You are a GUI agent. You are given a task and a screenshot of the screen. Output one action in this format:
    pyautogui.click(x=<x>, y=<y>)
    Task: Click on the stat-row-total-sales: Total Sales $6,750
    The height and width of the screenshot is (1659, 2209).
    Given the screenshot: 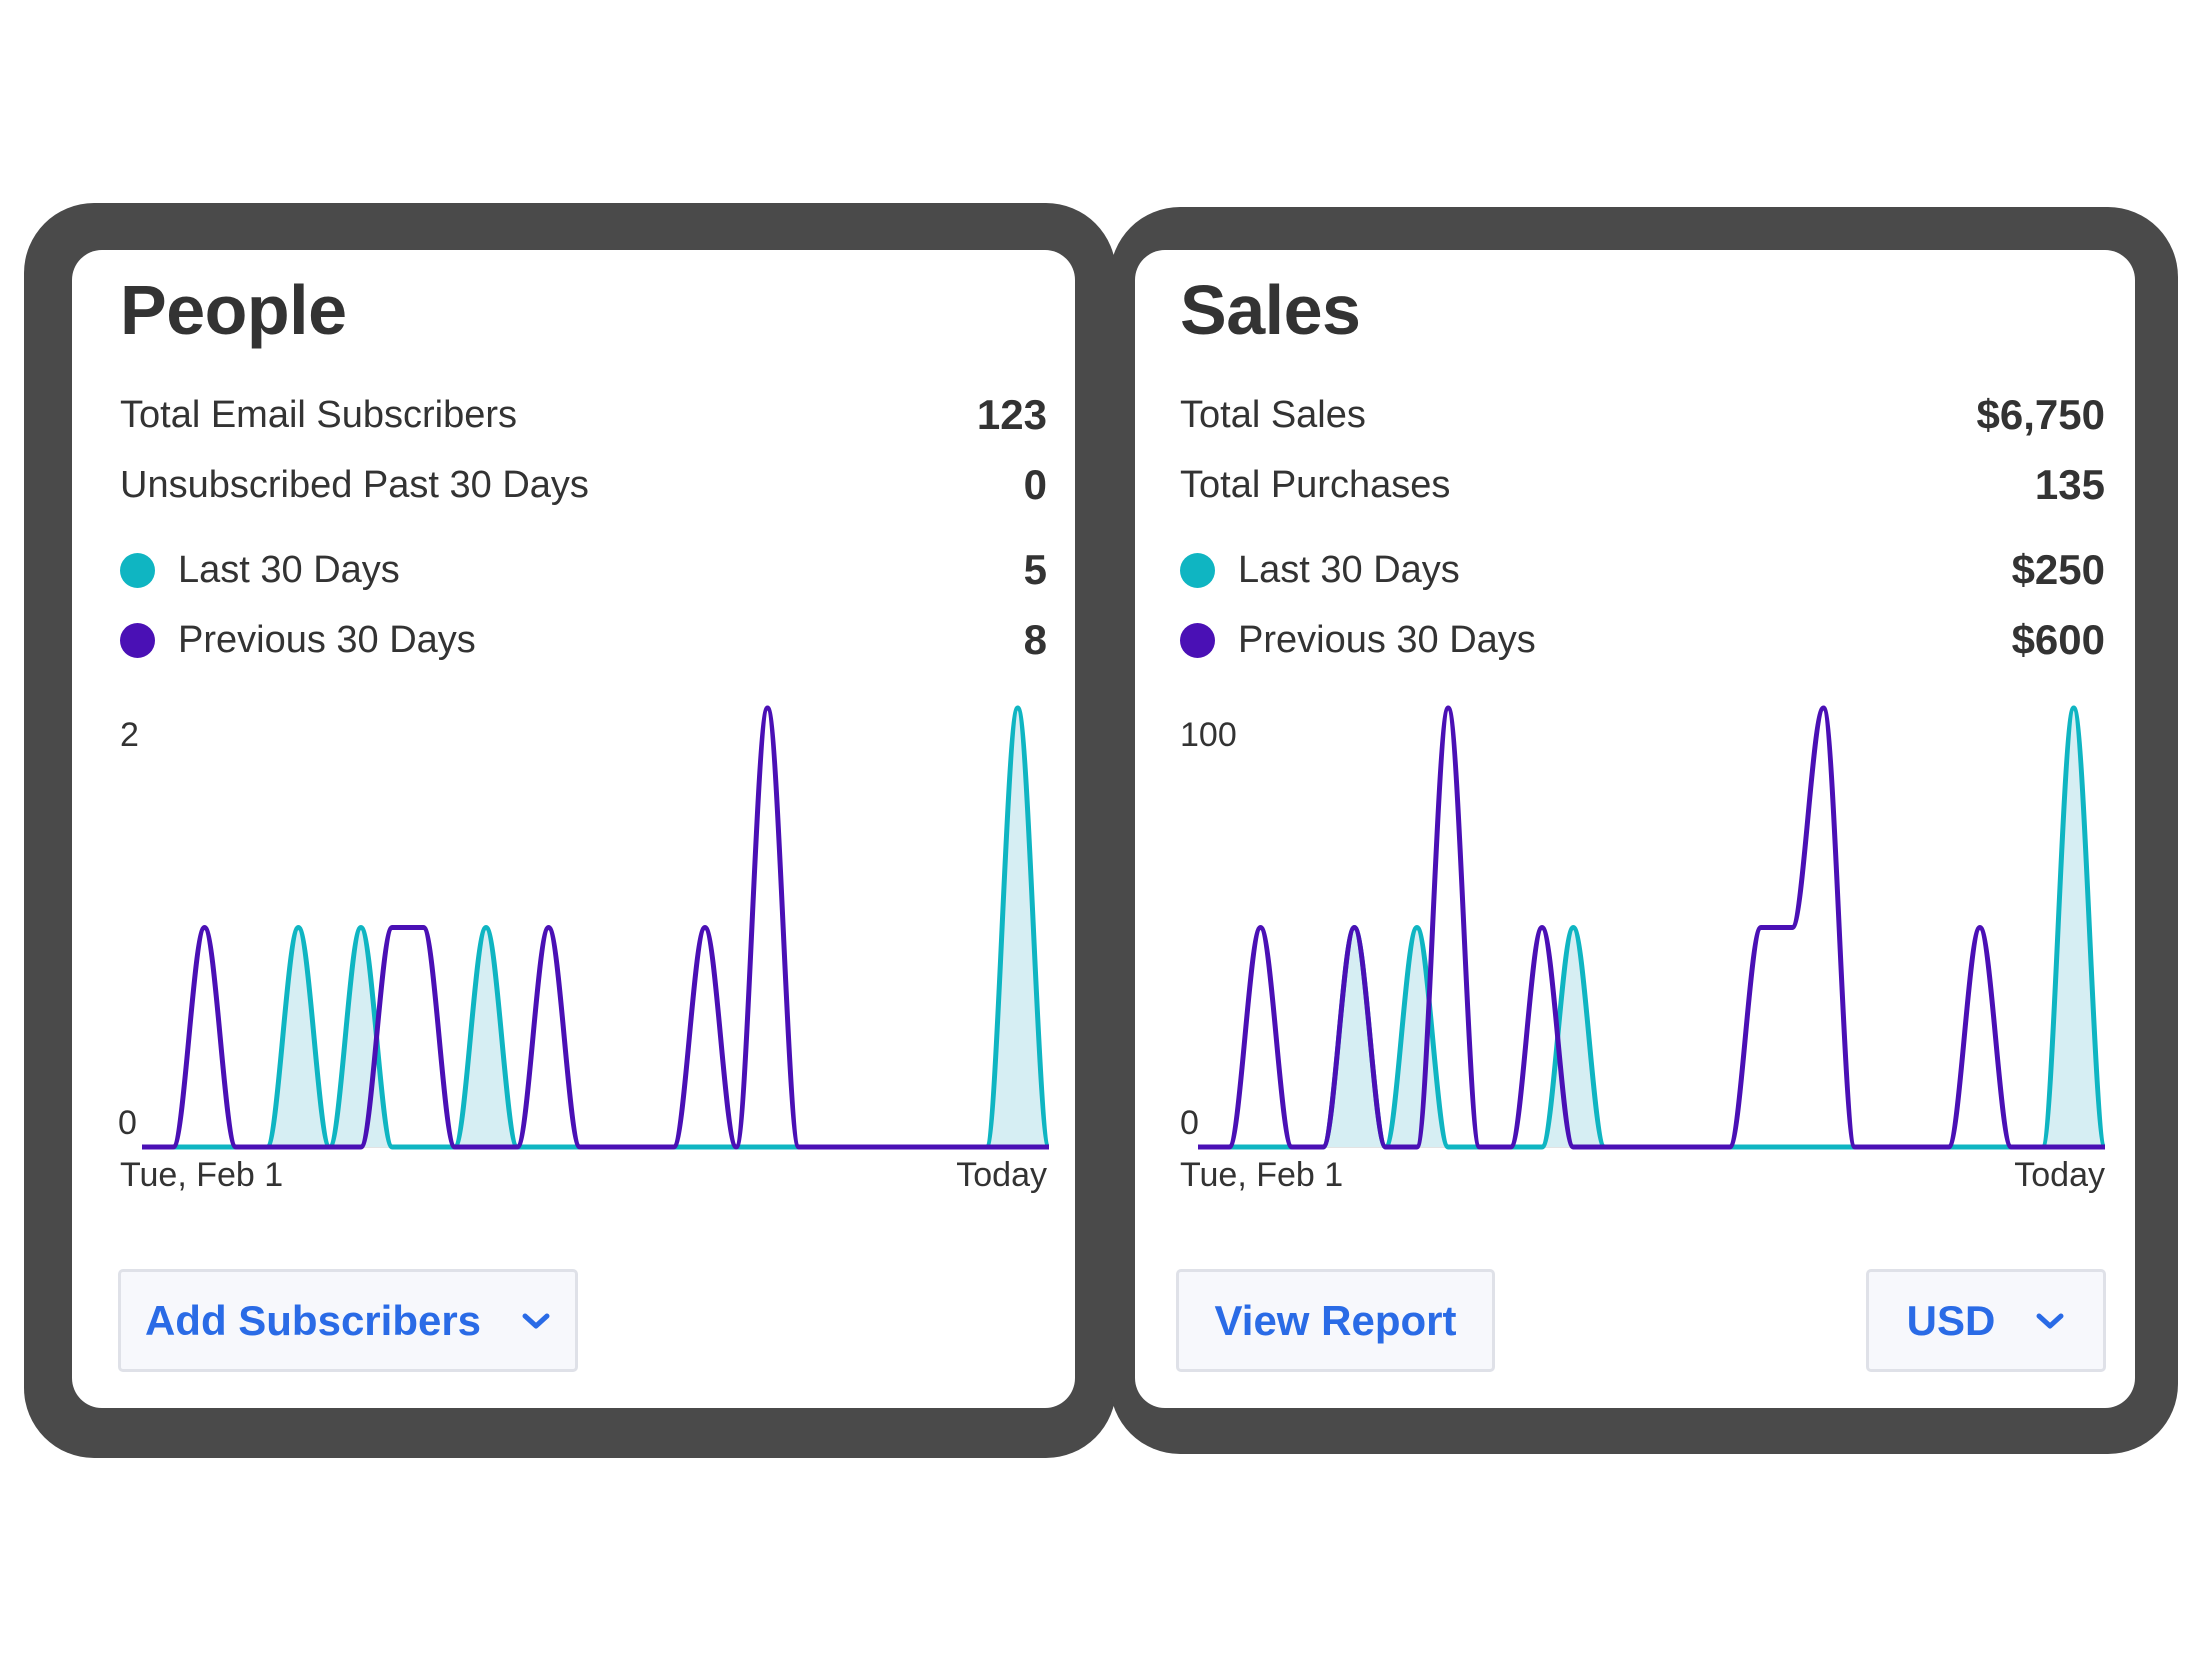 What is the action you would take?
    pyautogui.click(x=1642, y=415)
    